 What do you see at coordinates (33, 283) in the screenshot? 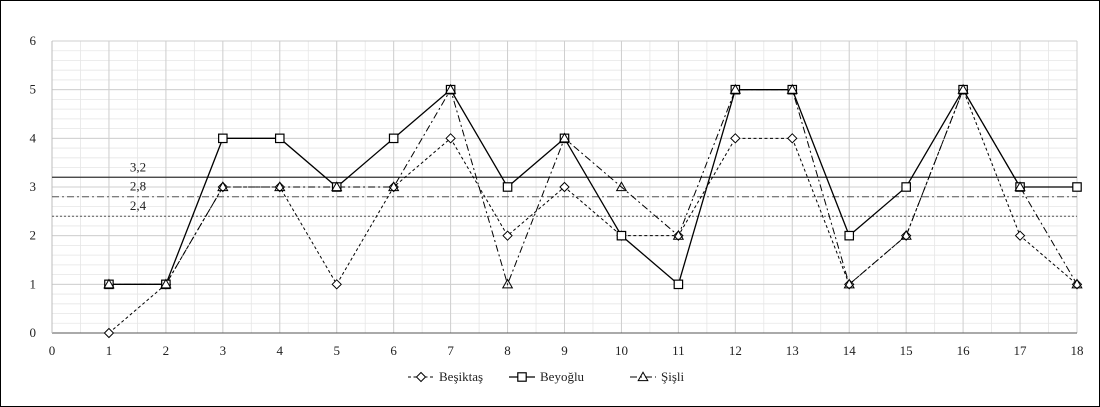
I see `y-tick-label: 1` at bounding box center [33, 283].